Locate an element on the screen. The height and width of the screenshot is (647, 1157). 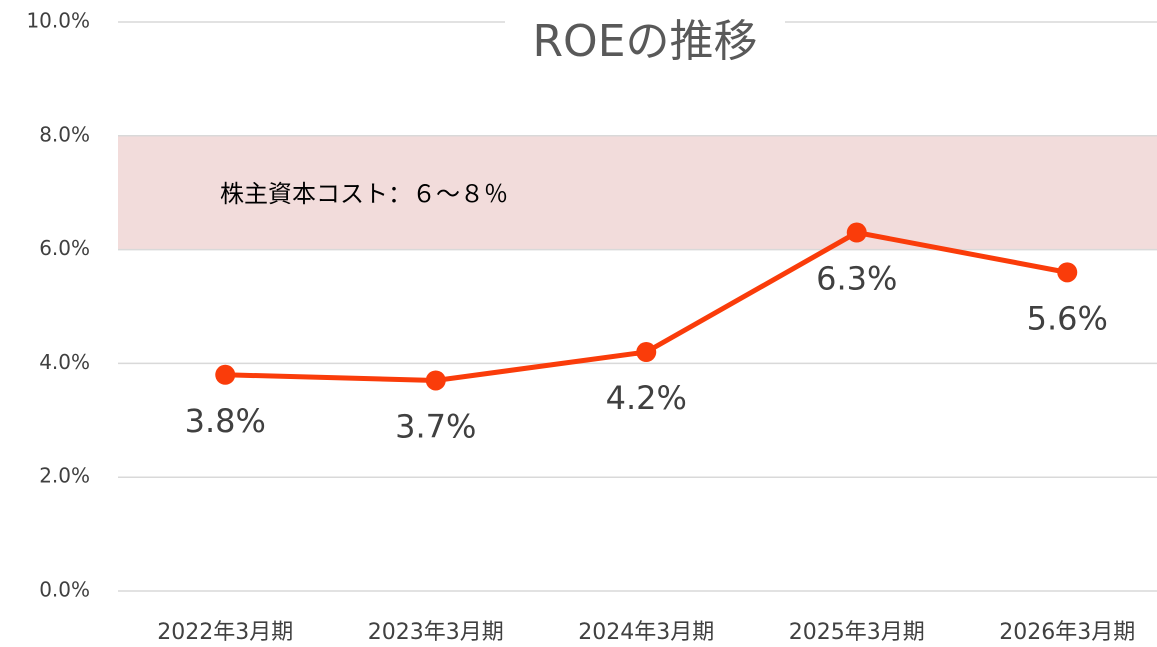
band-label: 株主資本コスト：６～８％ is located at coordinates (364, 194).